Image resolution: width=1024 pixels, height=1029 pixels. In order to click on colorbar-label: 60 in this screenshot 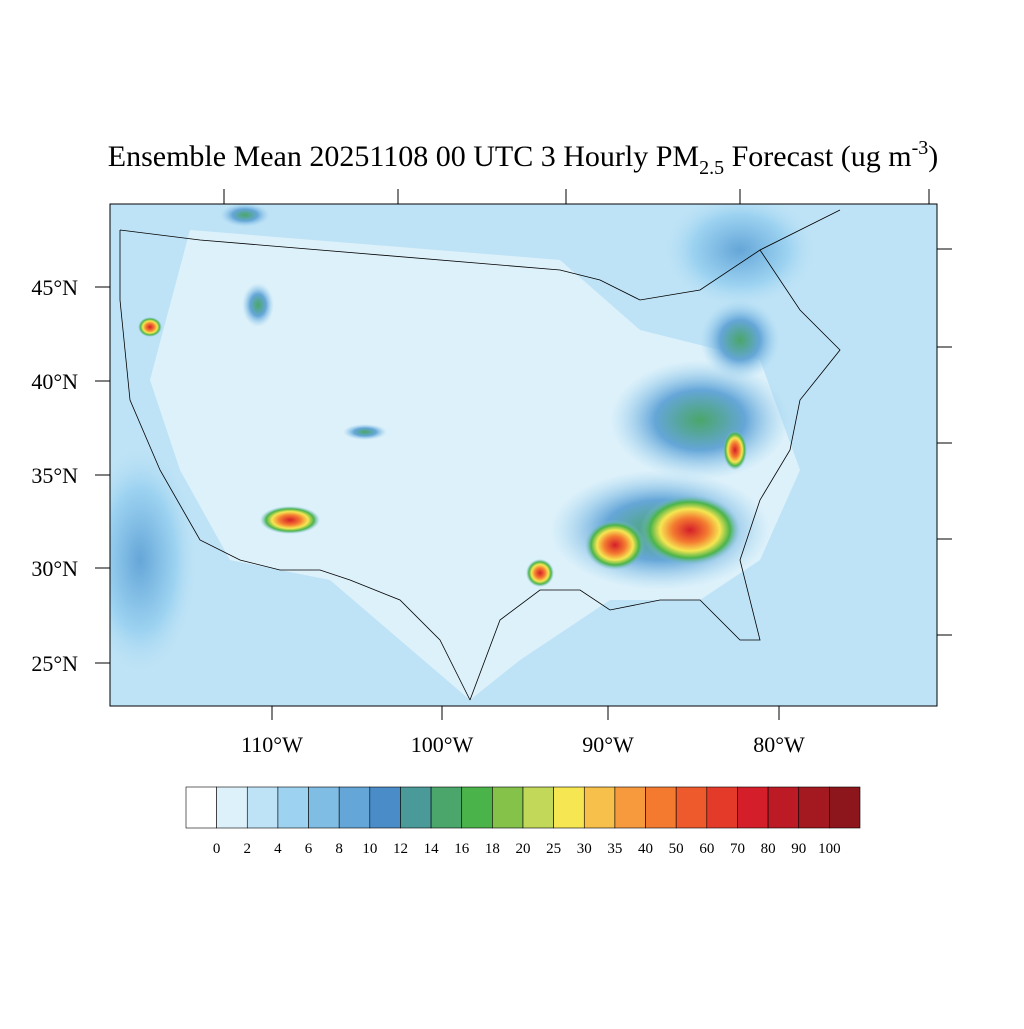, I will do `click(706, 849)`.